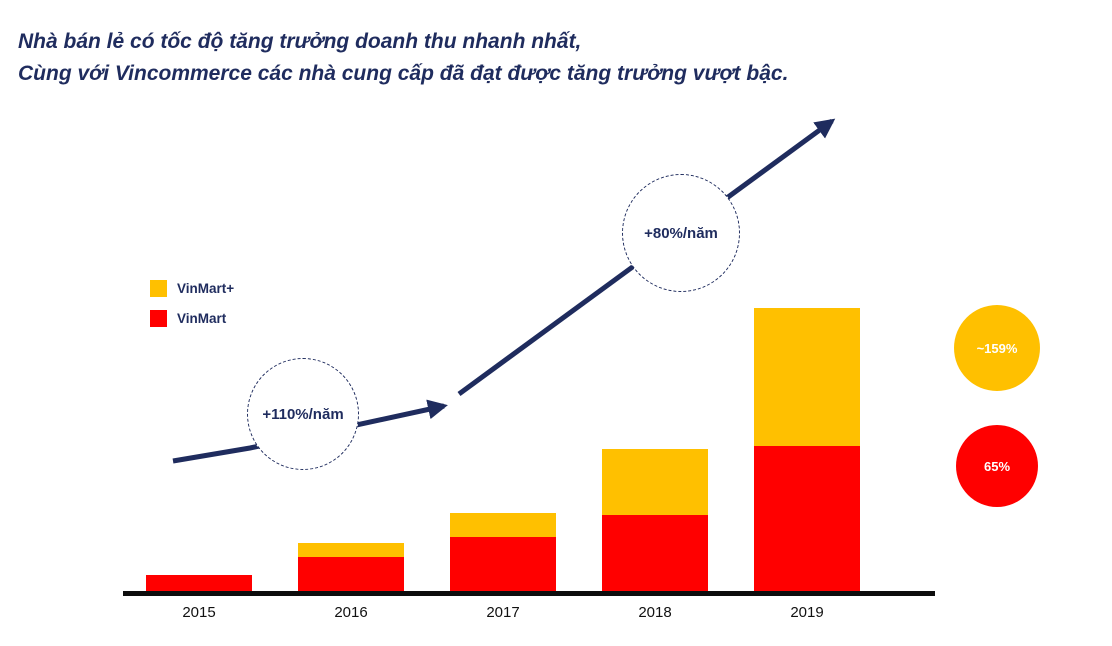  I want to click on chart-legend: VinMart+ VinMart, so click(192, 303).